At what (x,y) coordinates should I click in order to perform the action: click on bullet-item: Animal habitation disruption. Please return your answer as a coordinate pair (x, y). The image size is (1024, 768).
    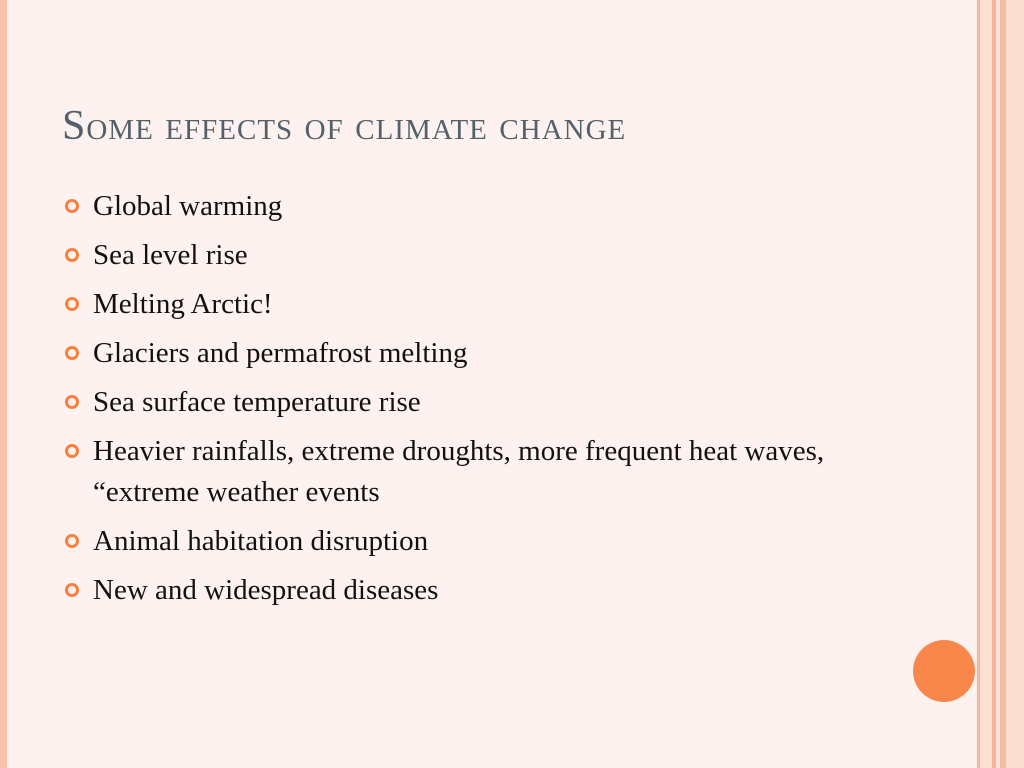
    Looking at the image, I should click on (492, 541).